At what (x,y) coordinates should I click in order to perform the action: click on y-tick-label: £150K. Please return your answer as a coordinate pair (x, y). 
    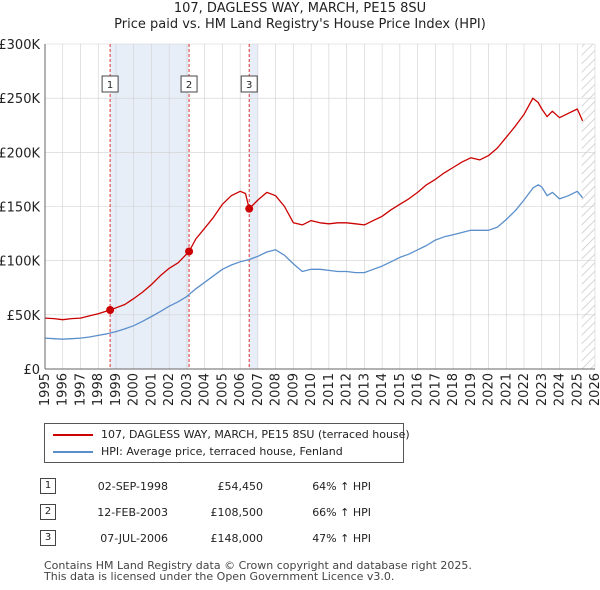
    Looking at the image, I should click on (20, 208).